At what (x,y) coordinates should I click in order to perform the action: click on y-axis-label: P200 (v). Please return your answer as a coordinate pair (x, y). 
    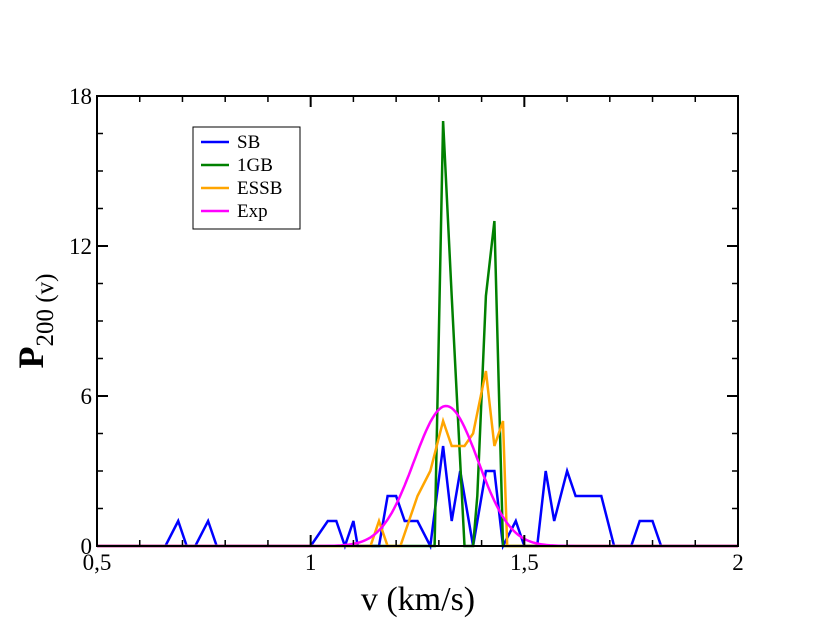
    Looking at the image, I should click on (35, 321).